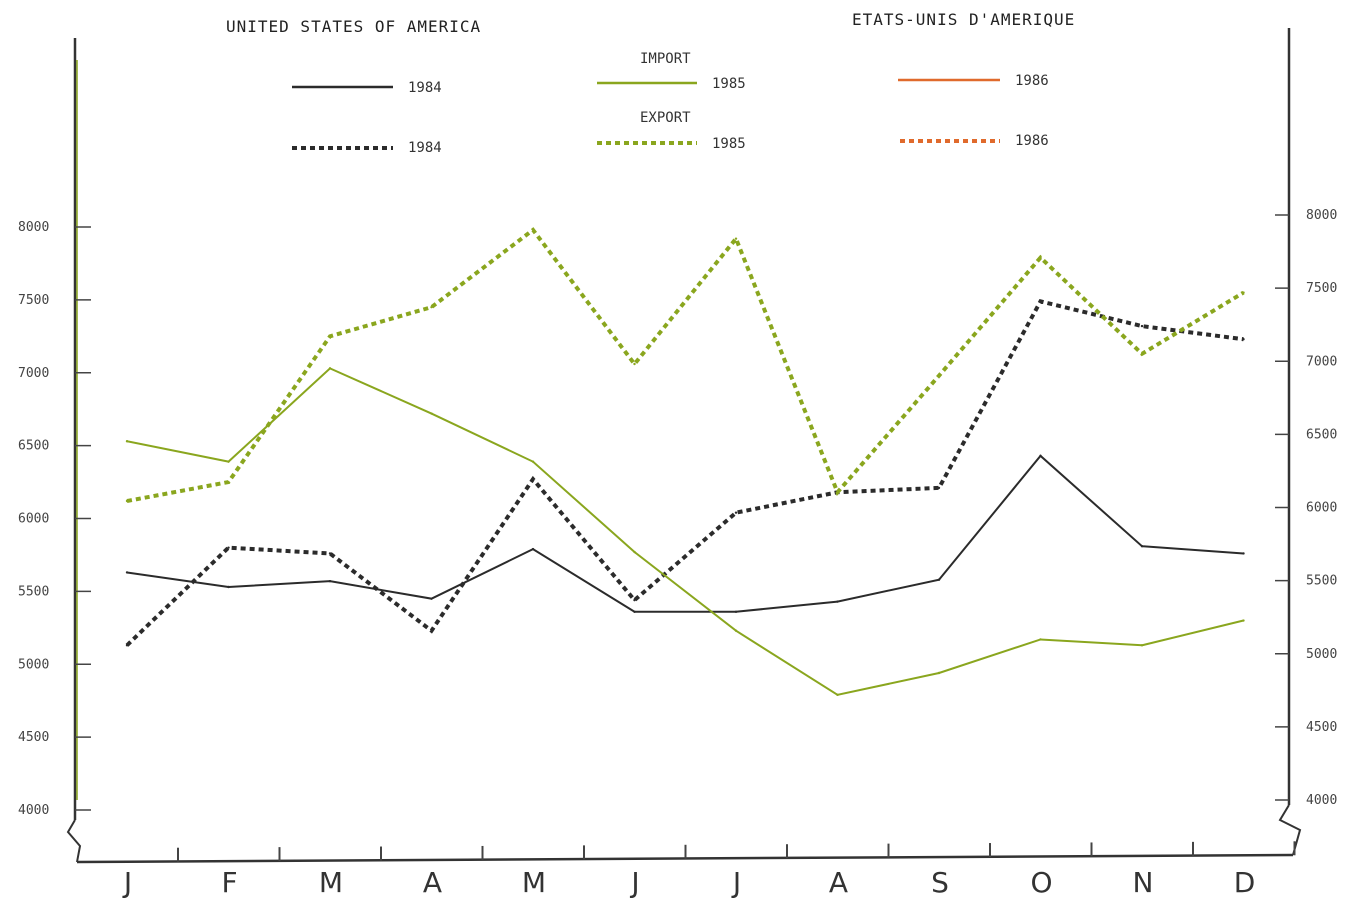 This screenshot has height=903, width=1365. What do you see at coordinates (940, 882) in the screenshot?
I see `x-tick-label: S` at bounding box center [940, 882].